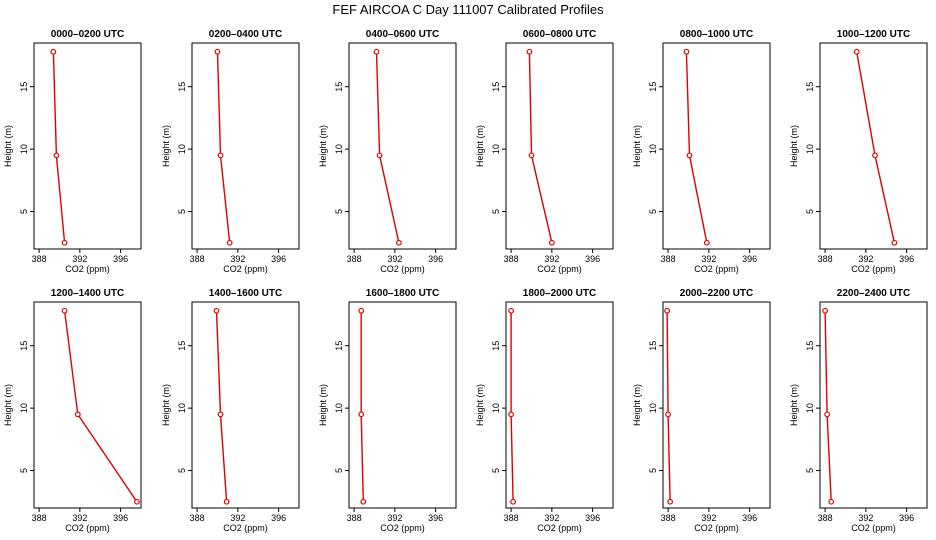 The height and width of the screenshot is (540, 936). Describe the element at coordinates (559, 293) in the screenshot. I see `panel-title: 1800–2000 UTC` at that location.